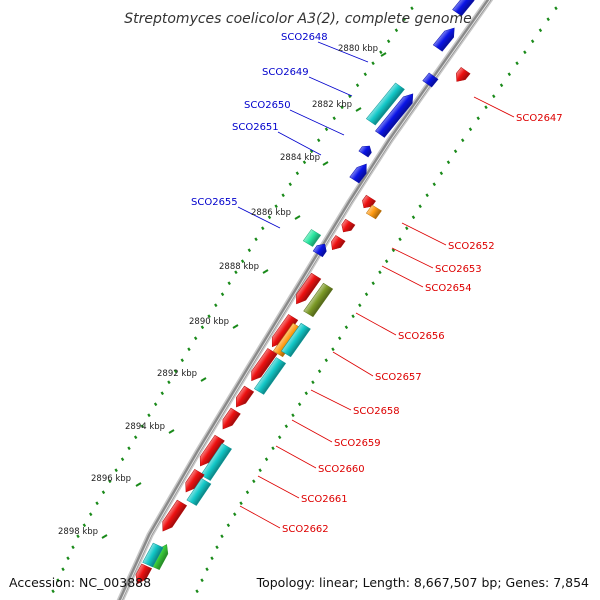  I want to click on kbp-tick-label: 2898 kbp, so click(78, 532).